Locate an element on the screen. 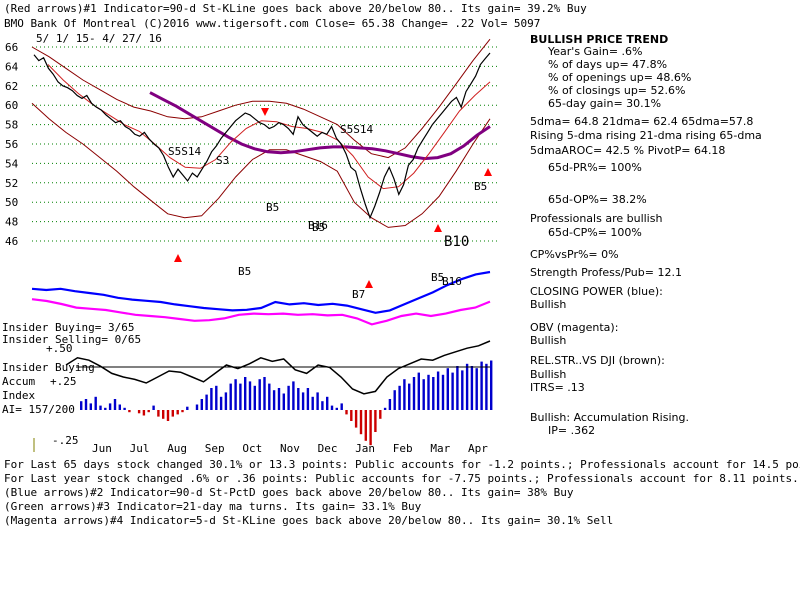 The image size is (800, 600). insider-buying-label: Insider Buying is located at coordinates (48, 367).